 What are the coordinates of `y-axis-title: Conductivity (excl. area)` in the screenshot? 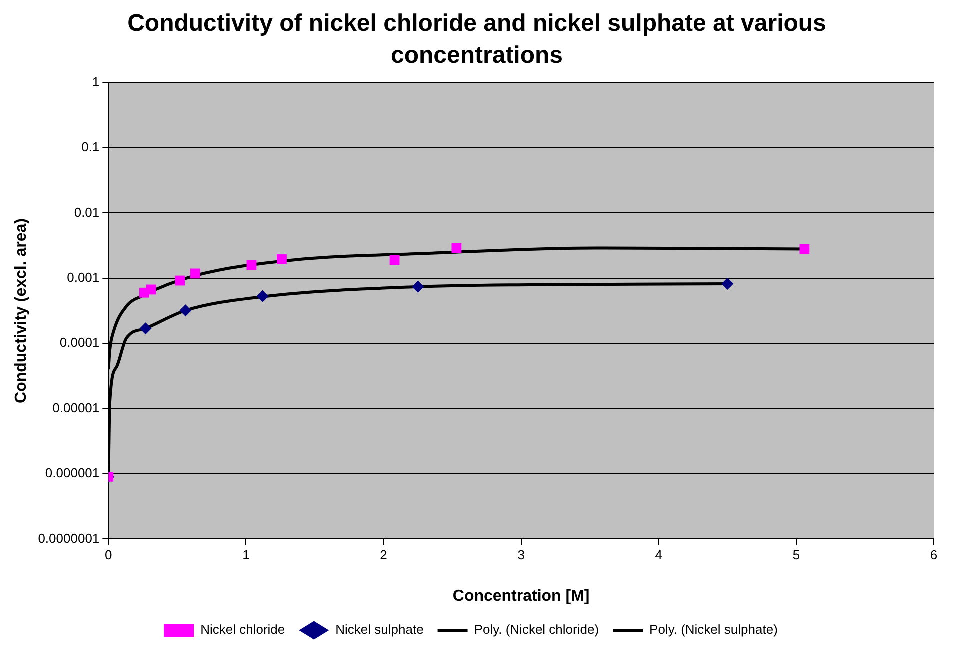 It's located at (21, 311).